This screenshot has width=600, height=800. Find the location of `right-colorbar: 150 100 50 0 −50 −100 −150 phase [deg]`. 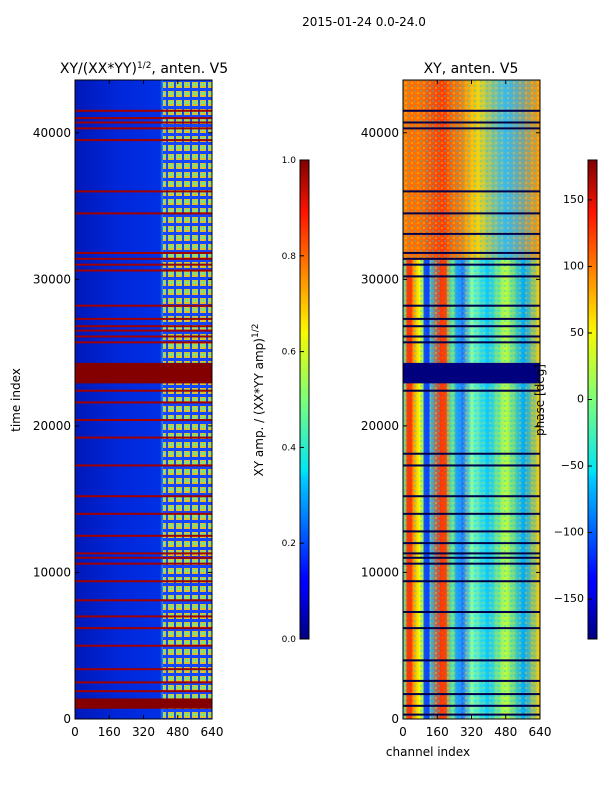

right-colorbar: 150 100 50 0 −50 −100 −150 phase [deg] is located at coordinates (565, 399).